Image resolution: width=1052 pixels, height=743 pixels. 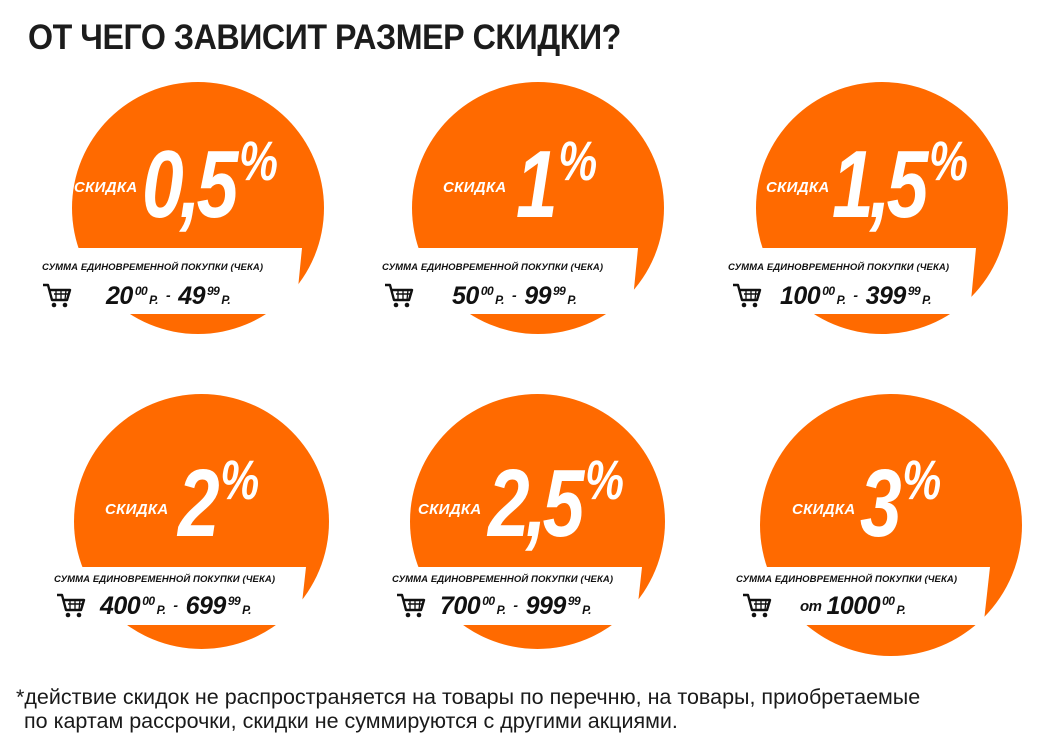 I want to click on amount-range: 400 00Р. -699 99Р., so click(x=176, y=606).